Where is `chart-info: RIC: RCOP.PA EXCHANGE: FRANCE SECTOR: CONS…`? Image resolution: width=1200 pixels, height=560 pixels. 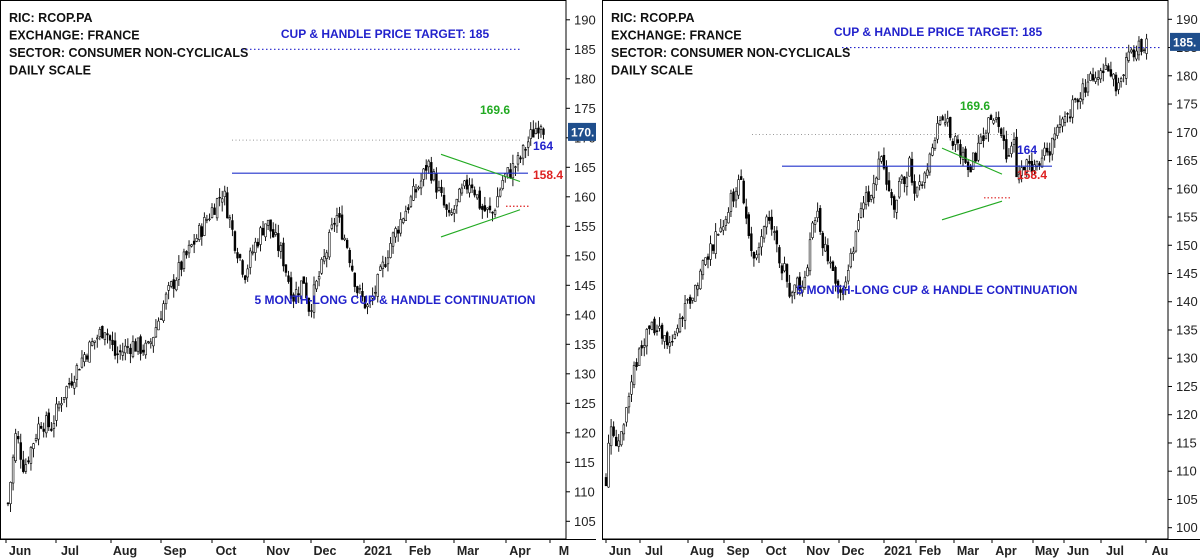
chart-info: RIC: RCOP.PA EXCHANGE: FRANCE SECTOR: CONS… is located at coordinates (730, 44).